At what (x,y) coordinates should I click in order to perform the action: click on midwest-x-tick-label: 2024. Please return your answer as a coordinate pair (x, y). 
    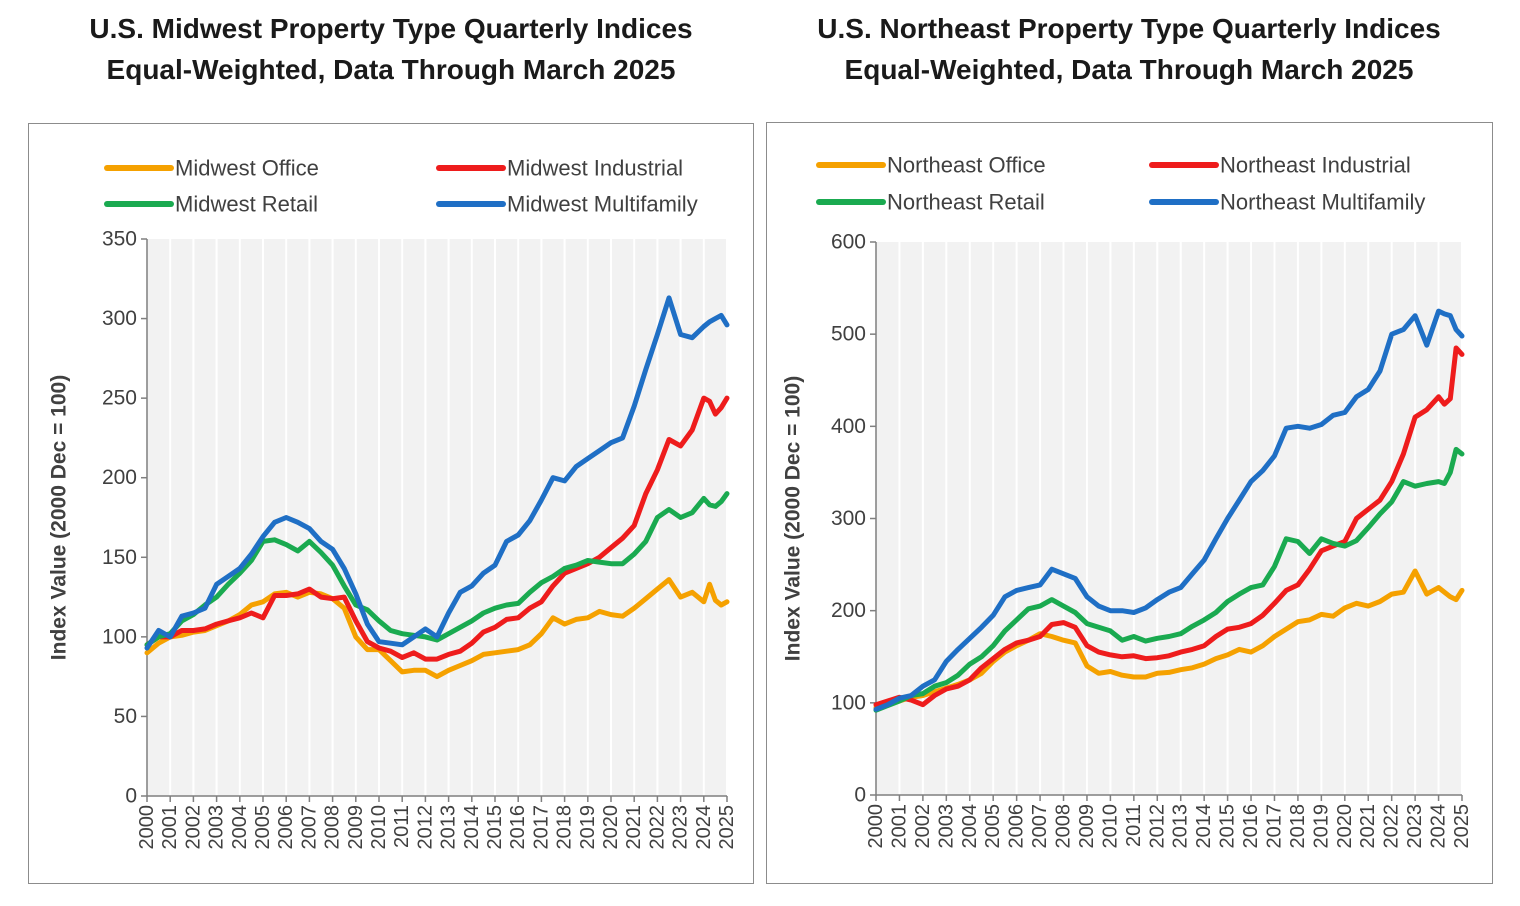
    Looking at the image, I should click on (704, 827).